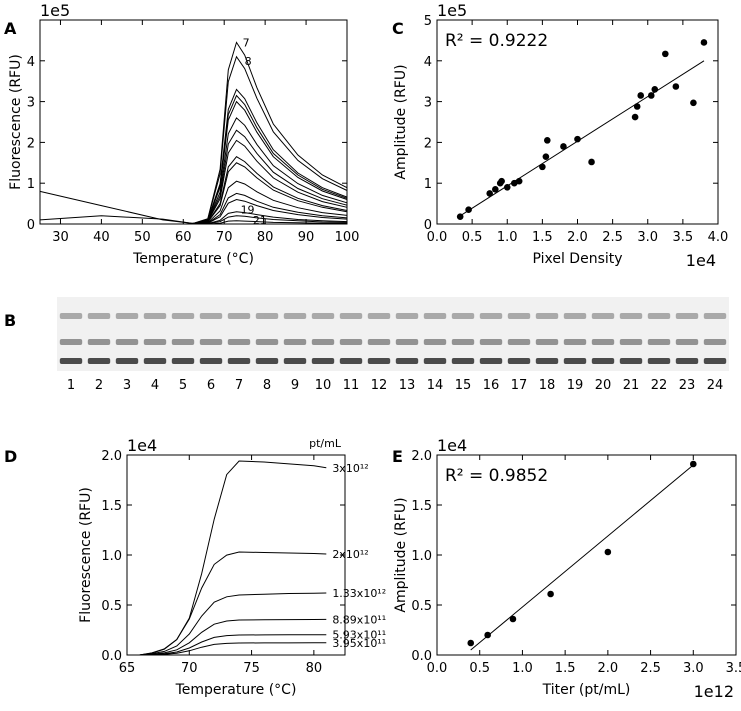  I want to click on y-tick-label: 4, so click(428, 62).